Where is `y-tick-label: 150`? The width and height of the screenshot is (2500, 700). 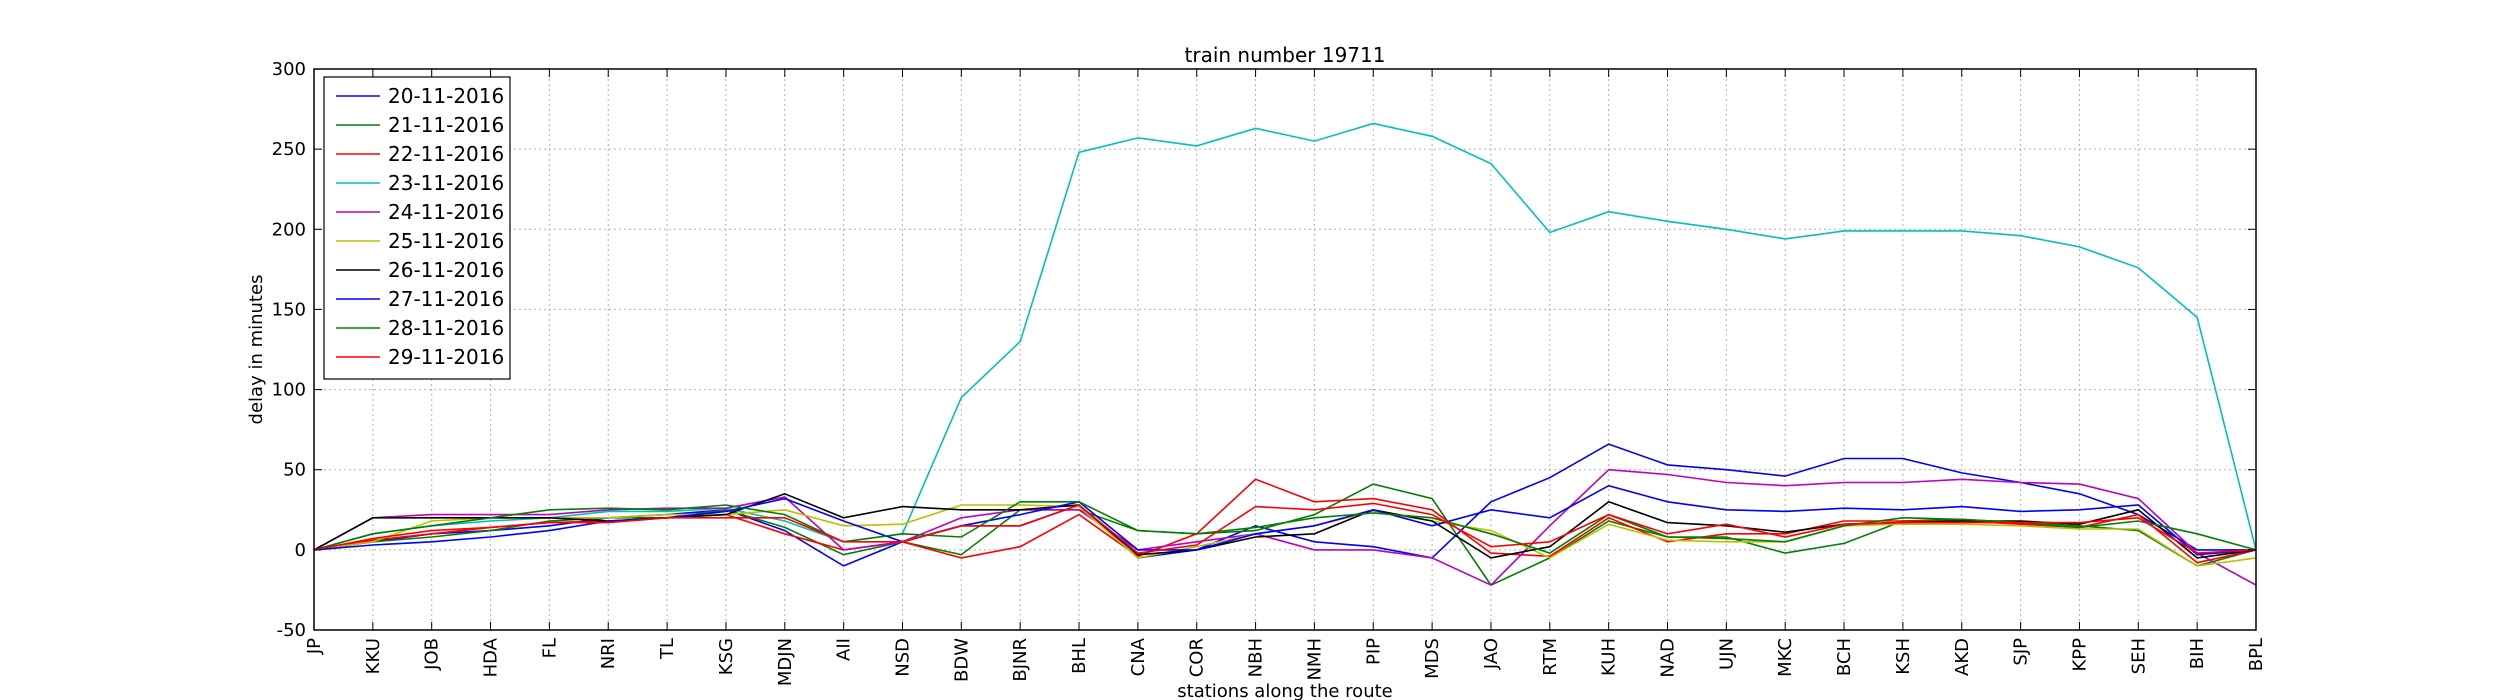
y-tick-label: 150 is located at coordinates (289, 309).